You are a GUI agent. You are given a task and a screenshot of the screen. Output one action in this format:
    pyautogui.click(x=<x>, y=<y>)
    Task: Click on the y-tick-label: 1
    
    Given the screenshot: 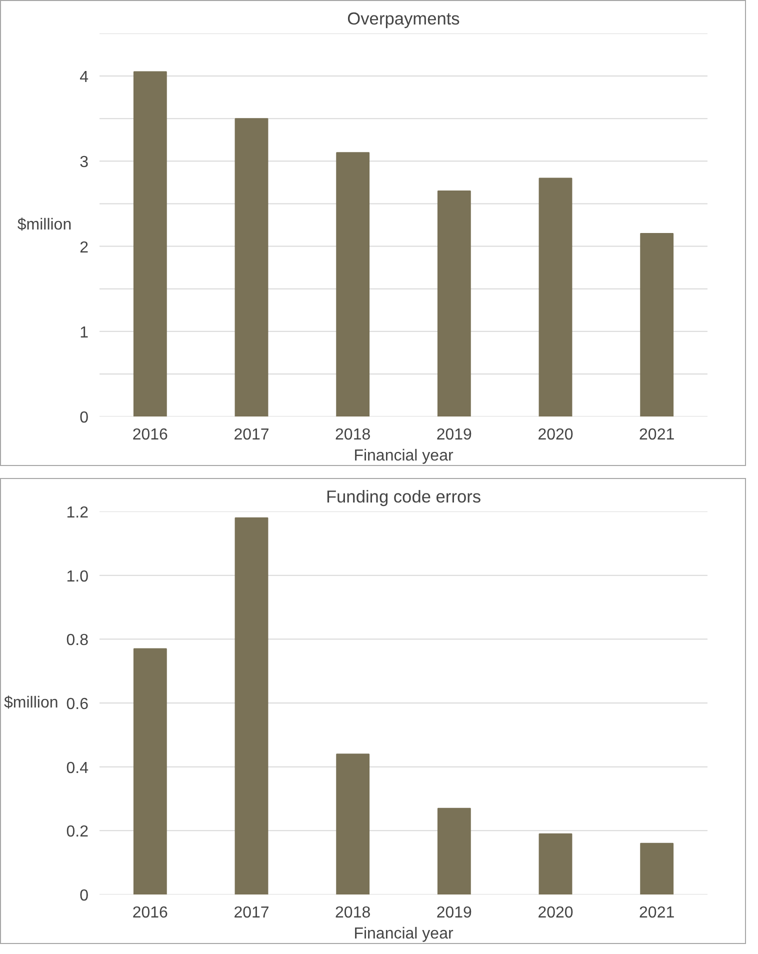 What is the action you would take?
    pyautogui.click(x=84, y=333)
    